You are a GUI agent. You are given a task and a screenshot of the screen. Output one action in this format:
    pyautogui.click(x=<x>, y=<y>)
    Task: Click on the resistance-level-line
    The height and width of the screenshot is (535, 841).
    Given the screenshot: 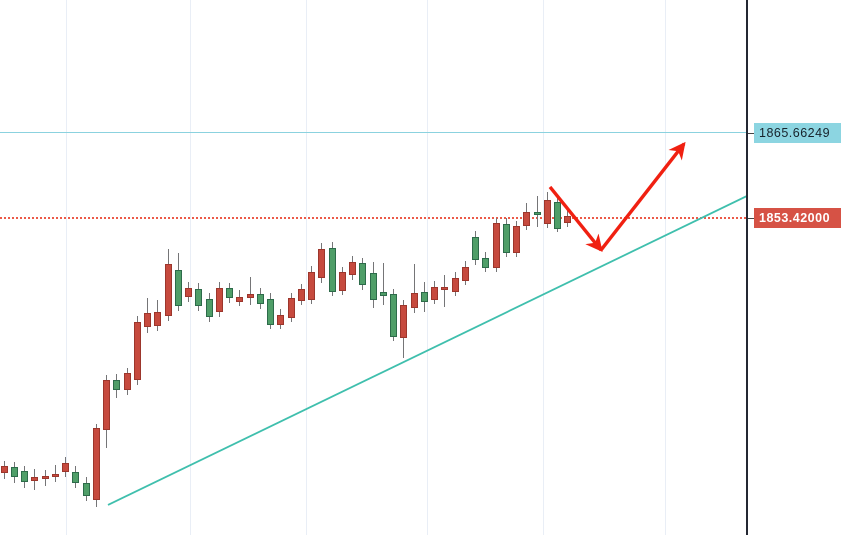 What is the action you would take?
    pyautogui.click(x=373, y=132)
    